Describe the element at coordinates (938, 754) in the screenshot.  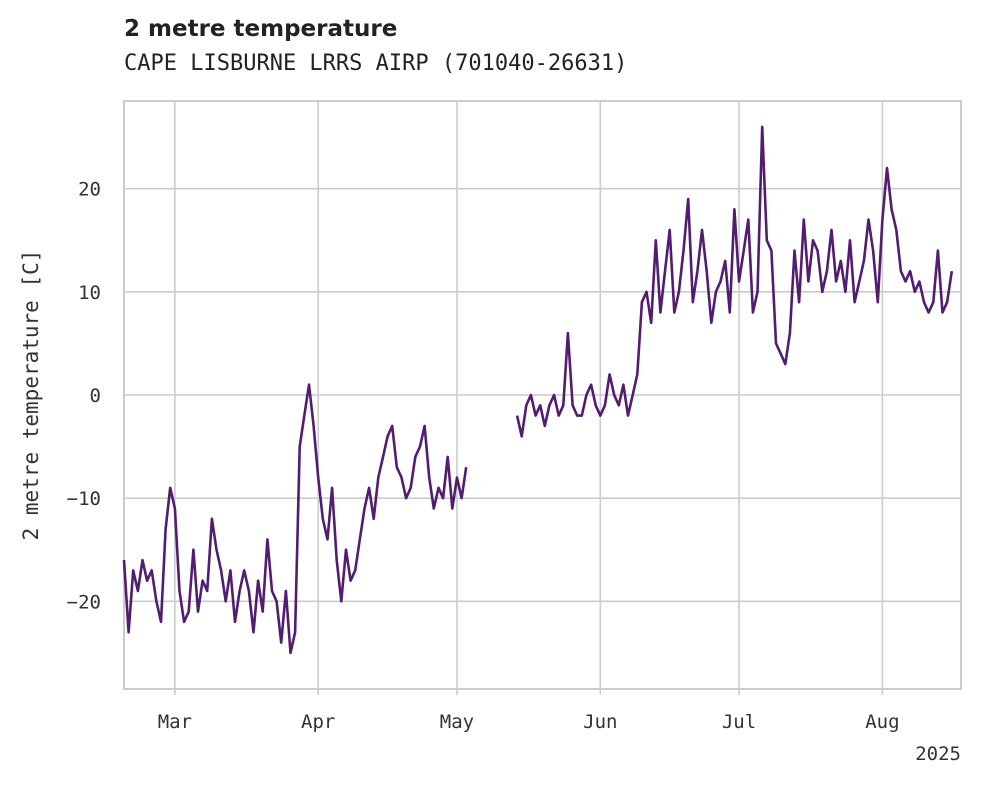
I see `year-label: 2025` at that location.